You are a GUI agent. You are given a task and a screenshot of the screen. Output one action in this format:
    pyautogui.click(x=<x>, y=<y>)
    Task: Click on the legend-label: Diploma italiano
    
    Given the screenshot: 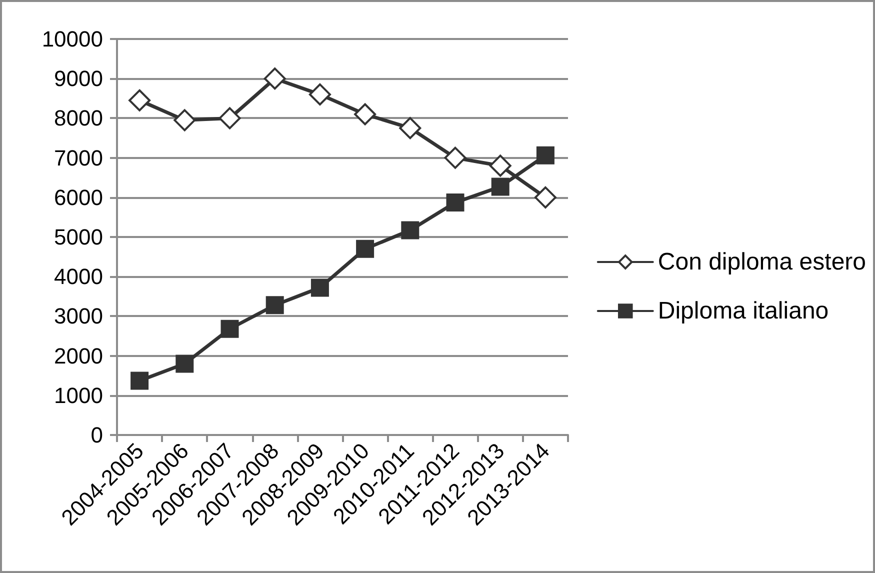 What is the action you would take?
    pyautogui.click(x=743, y=311)
    